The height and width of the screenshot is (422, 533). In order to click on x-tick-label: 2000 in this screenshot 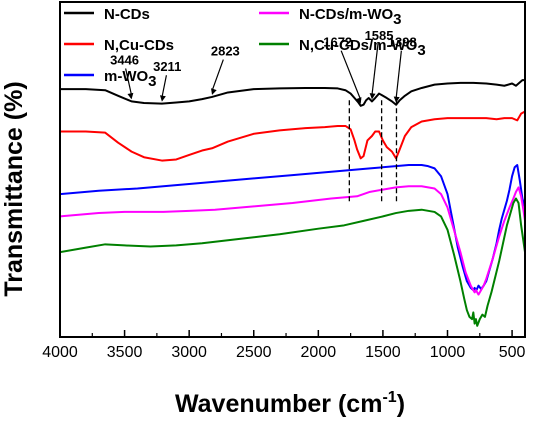, I will do `click(319, 352)`.